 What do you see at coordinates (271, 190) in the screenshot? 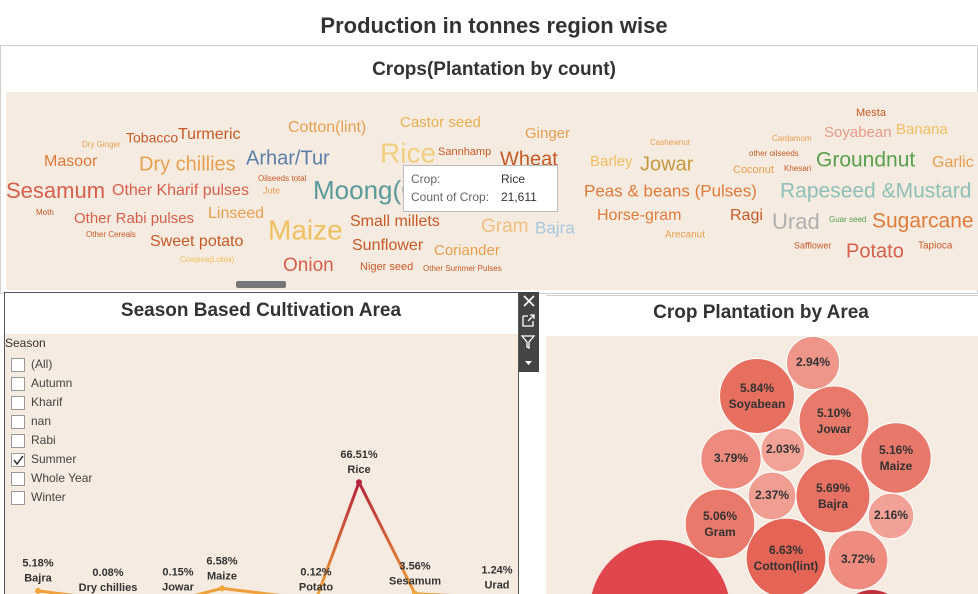
I see `word: Jute` at bounding box center [271, 190].